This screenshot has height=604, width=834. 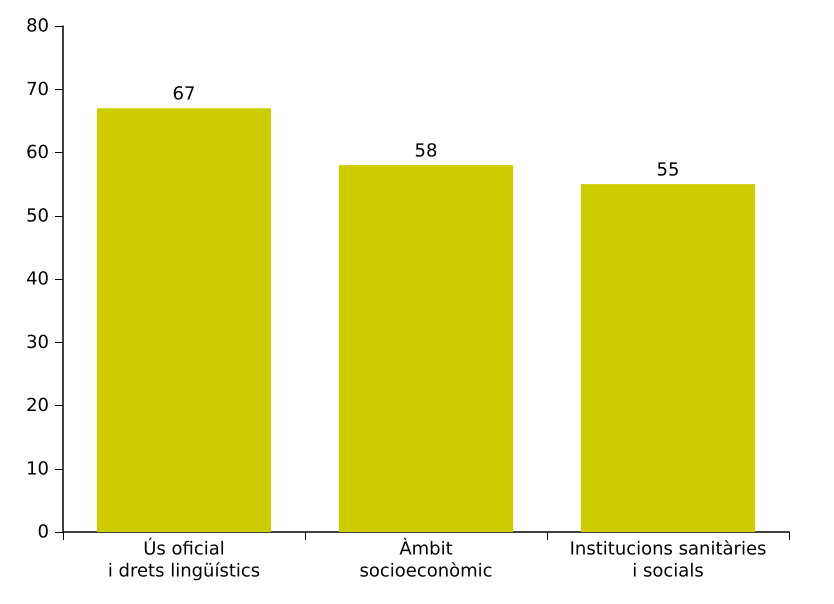 I want to click on x-tick-label: Institucions sanitàries i socials, so click(x=668, y=560).